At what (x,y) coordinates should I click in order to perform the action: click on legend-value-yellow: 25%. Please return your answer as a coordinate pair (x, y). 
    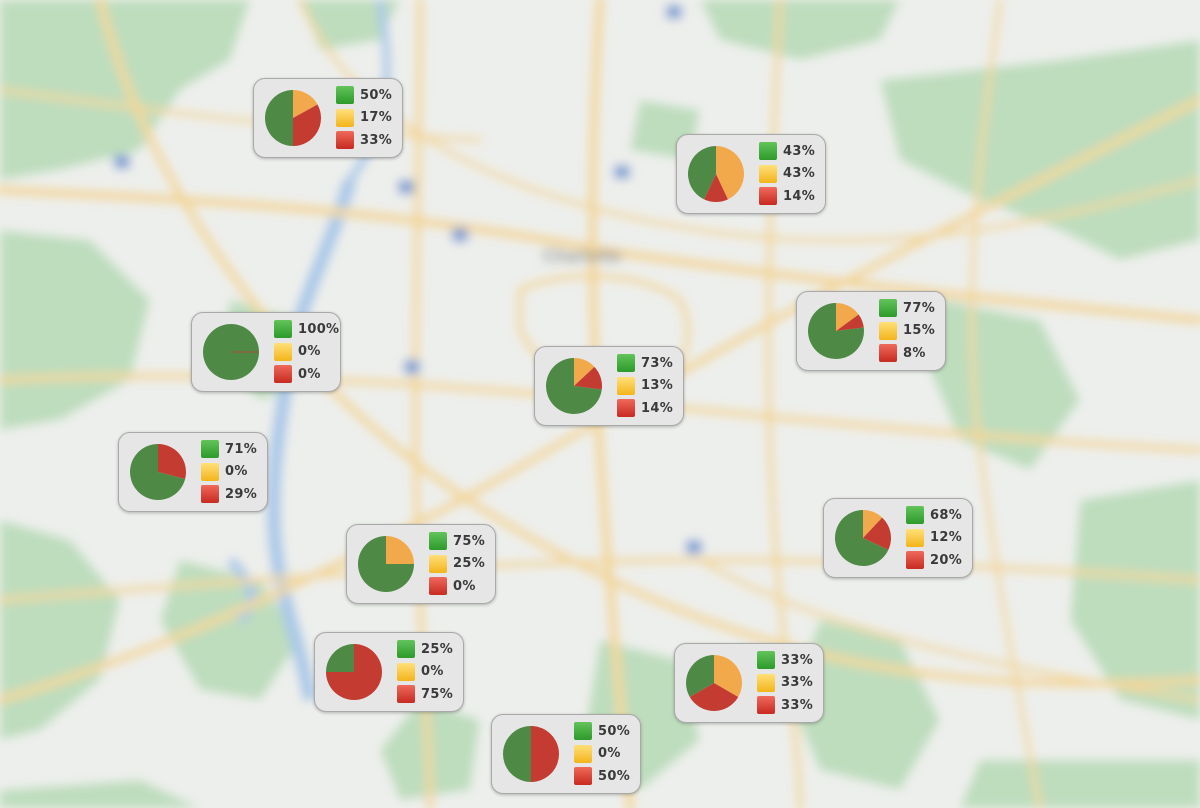
    Looking at the image, I should click on (469, 564).